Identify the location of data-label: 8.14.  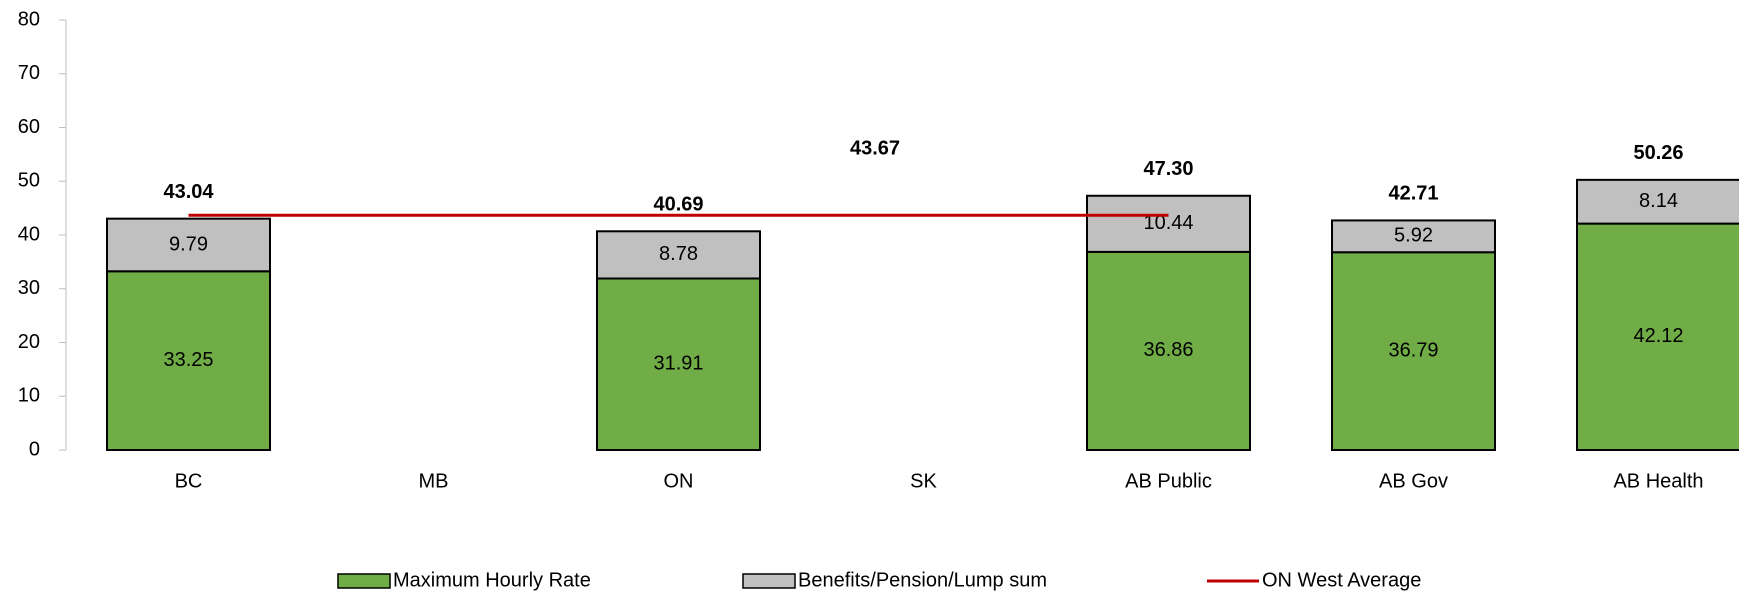
(1658, 201).